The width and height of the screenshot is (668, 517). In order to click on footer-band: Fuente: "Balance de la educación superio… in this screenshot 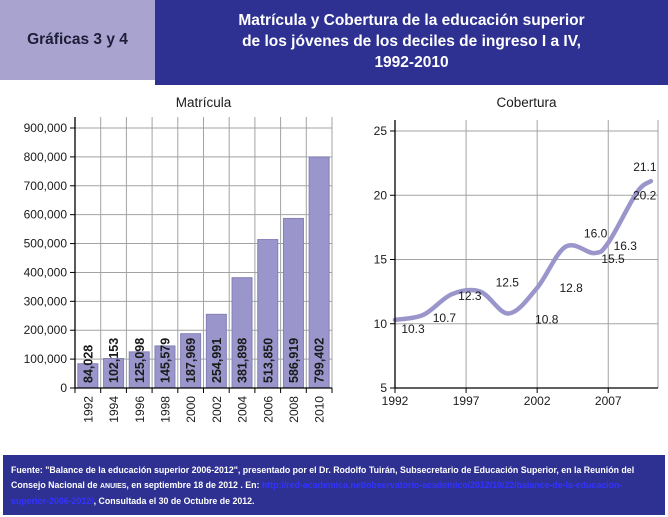, I will do `click(334, 485)`.